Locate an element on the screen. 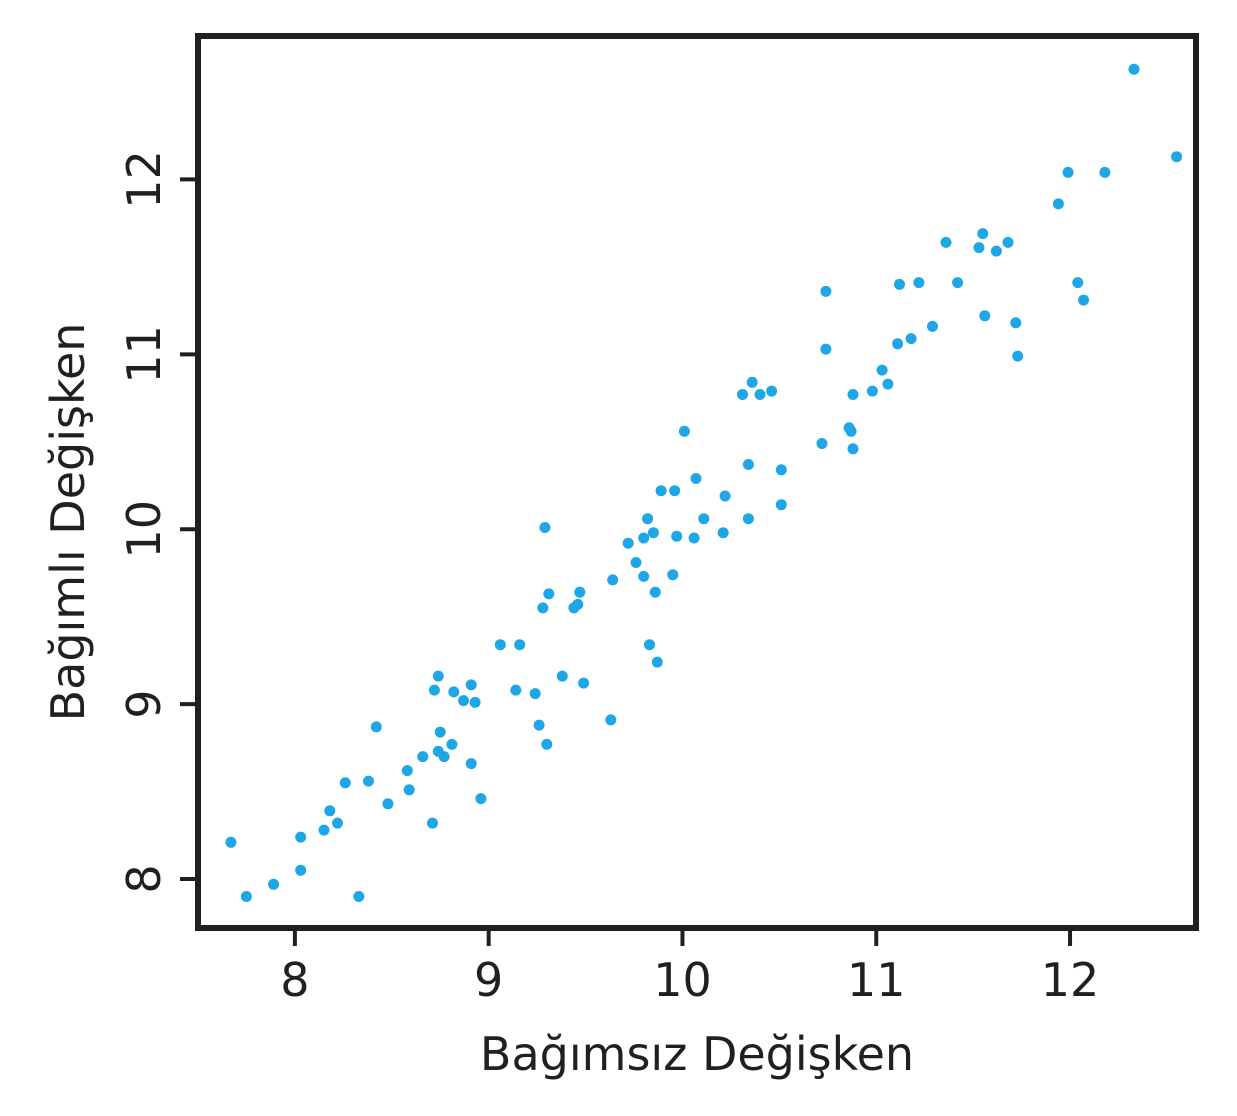  y-ticks: 8 9 10 11 12 is located at coordinates (157, 522).